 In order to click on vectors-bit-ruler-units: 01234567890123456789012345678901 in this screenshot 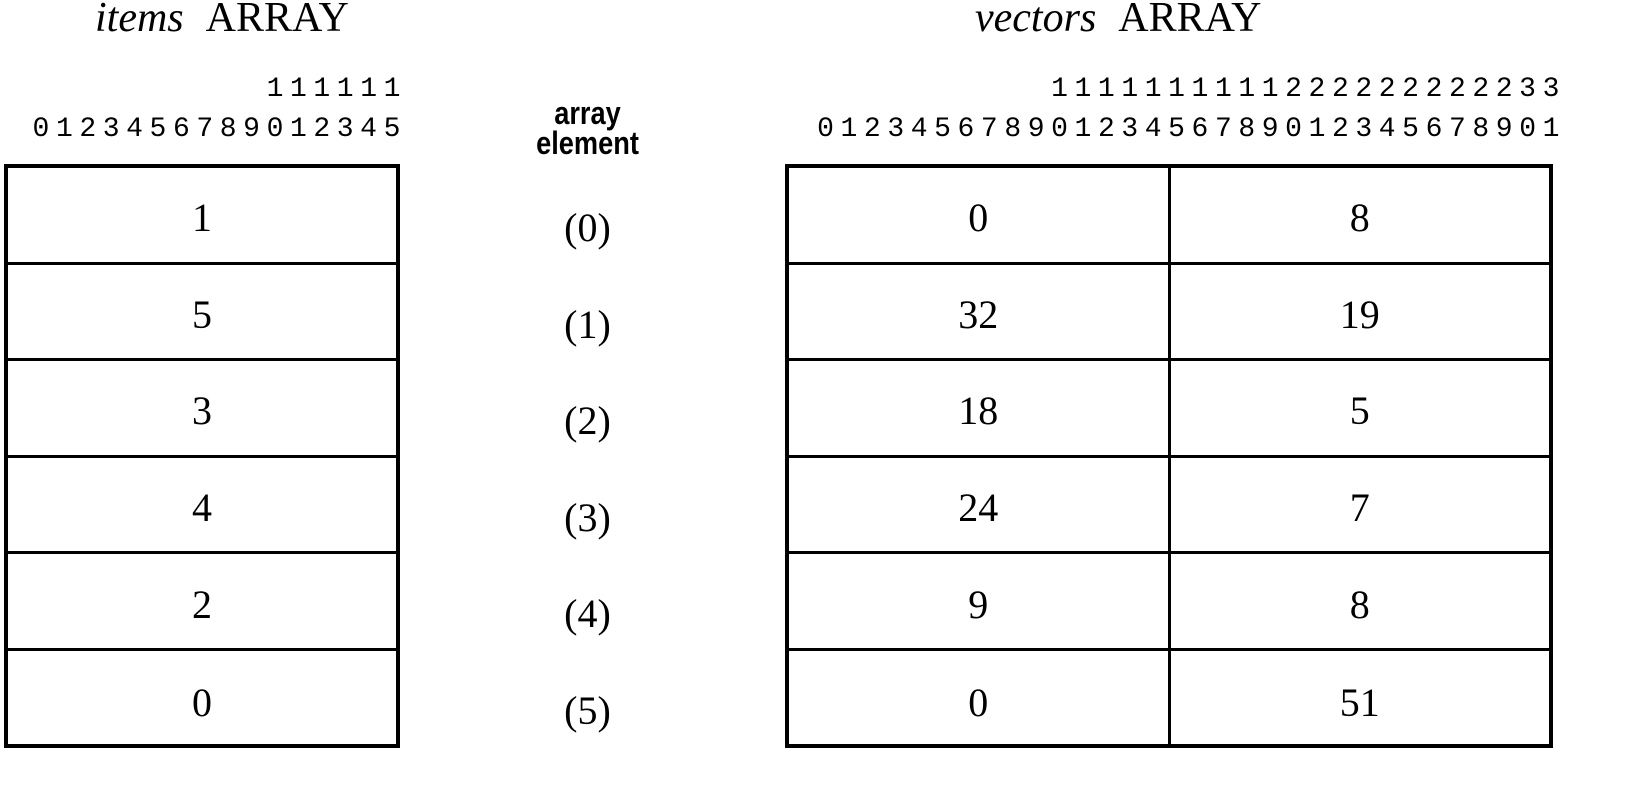, I will do `click(1191, 129)`.